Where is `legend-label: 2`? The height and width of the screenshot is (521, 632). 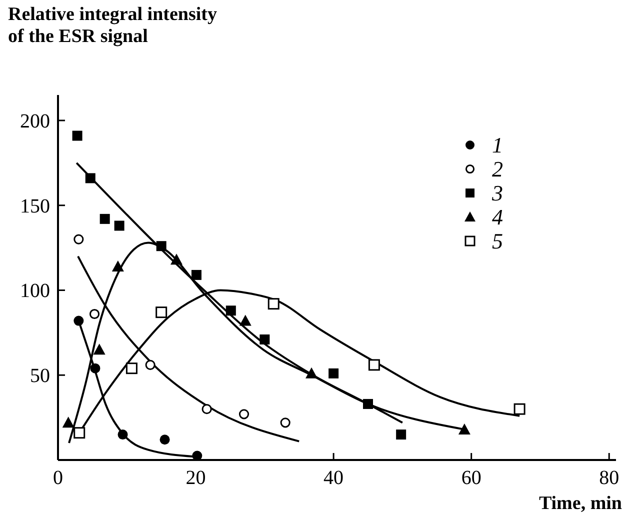
legend-label: 2 is located at coordinates (497, 169).